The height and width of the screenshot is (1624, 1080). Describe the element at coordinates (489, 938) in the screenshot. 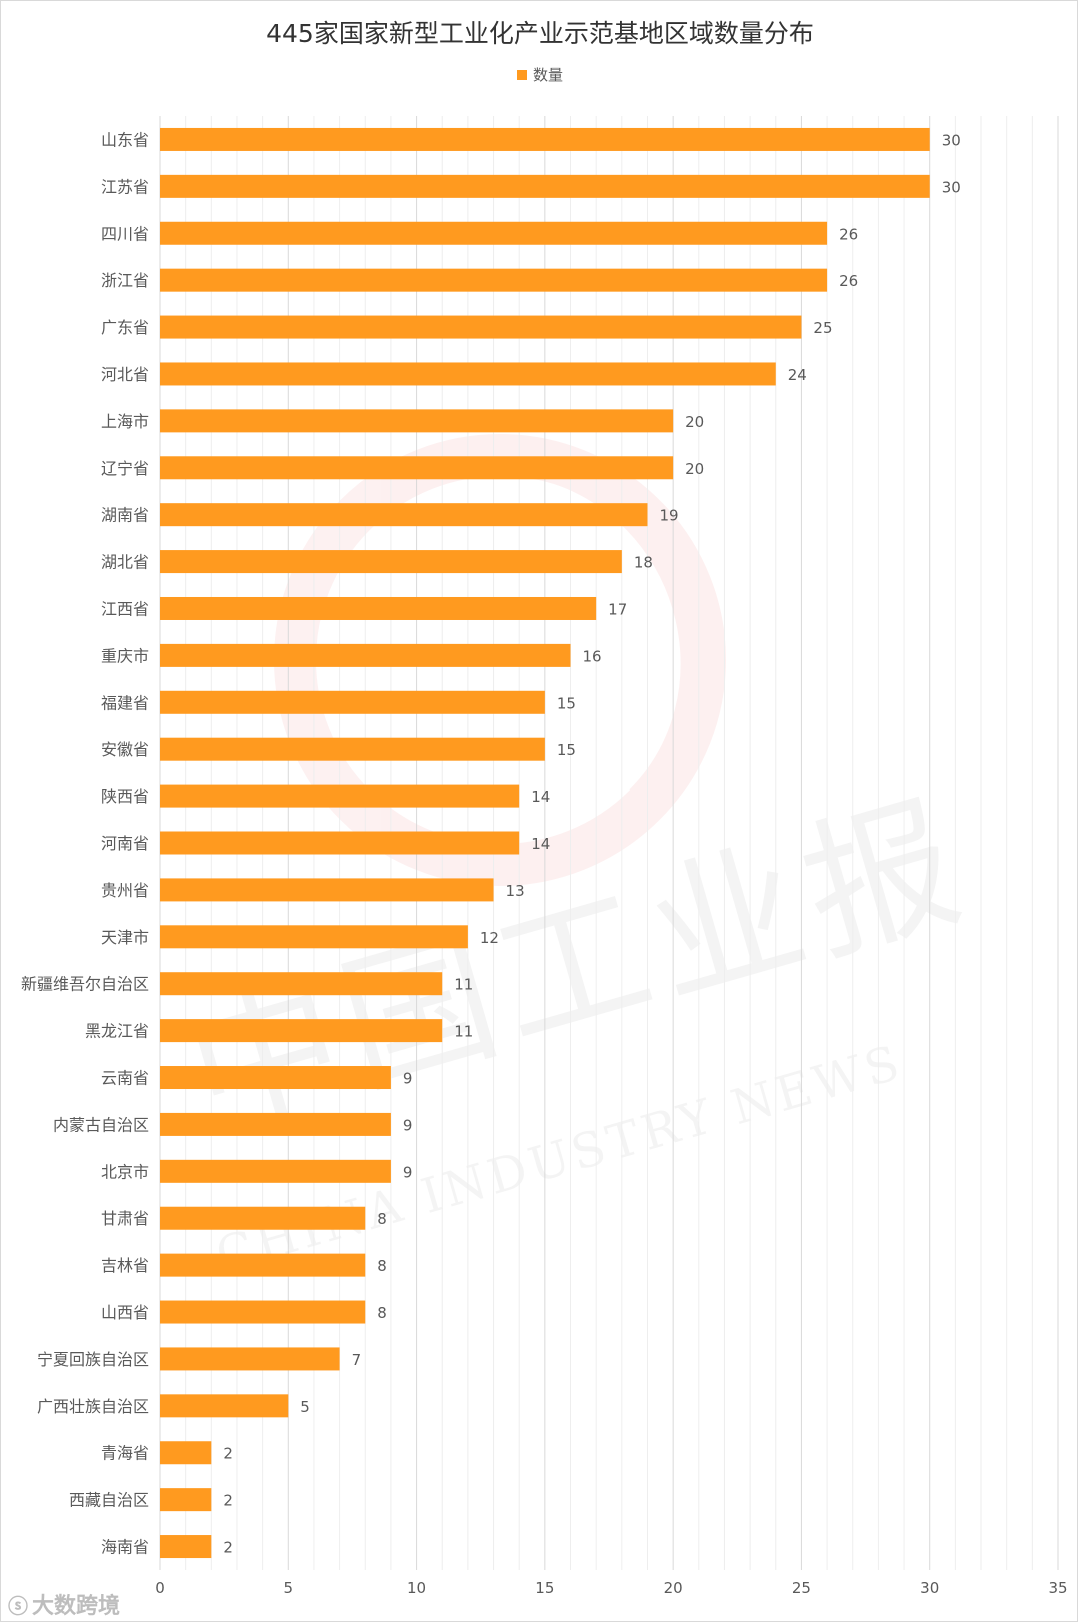

I see `data-label: 12` at that location.